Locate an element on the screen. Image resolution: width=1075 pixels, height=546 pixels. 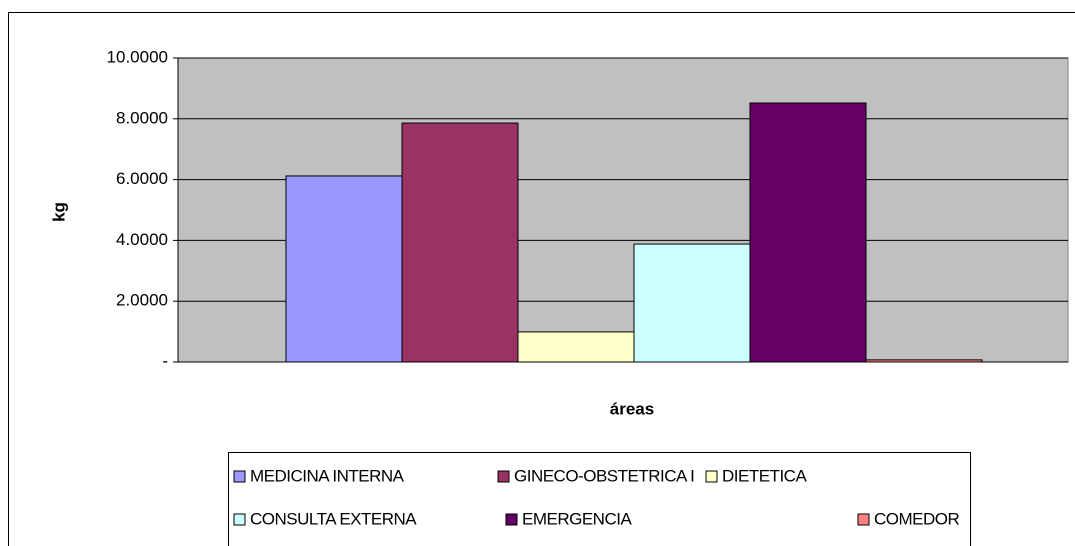
x-axis-title: áreas is located at coordinates (632, 408).